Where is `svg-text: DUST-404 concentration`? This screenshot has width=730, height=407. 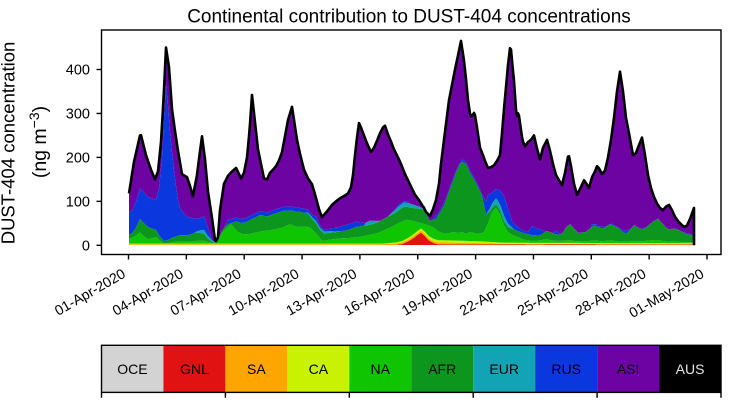
svg-text: DUST-404 concentration is located at coordinates (9, 143).